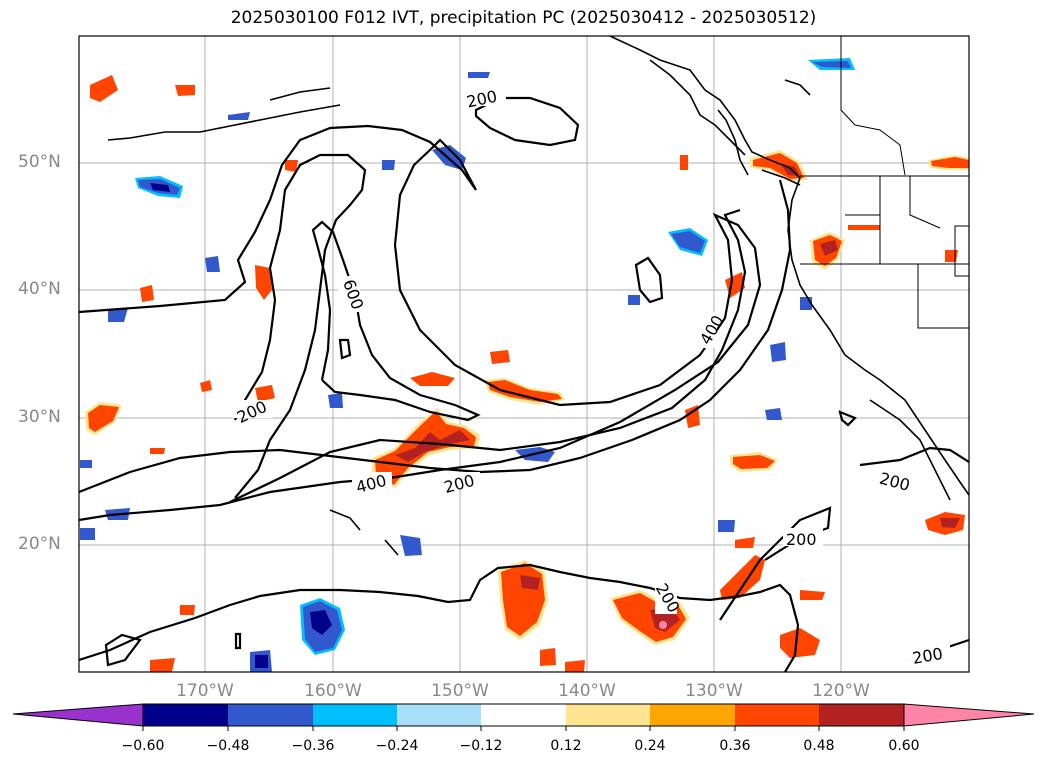 This screenshot has width=1047, height=765. I want to click on colorbar-tick-label: 0.24, so click(650, 746).